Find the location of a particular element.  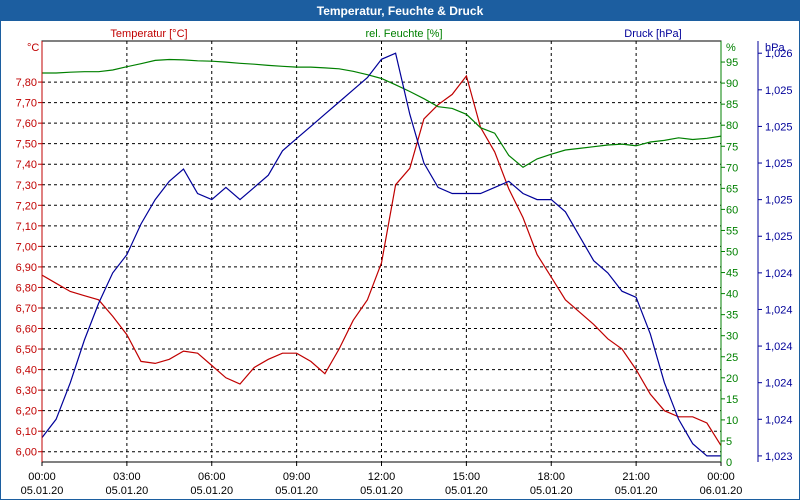

x-tick-time: 12:00 is located at coordinates (382, 477).